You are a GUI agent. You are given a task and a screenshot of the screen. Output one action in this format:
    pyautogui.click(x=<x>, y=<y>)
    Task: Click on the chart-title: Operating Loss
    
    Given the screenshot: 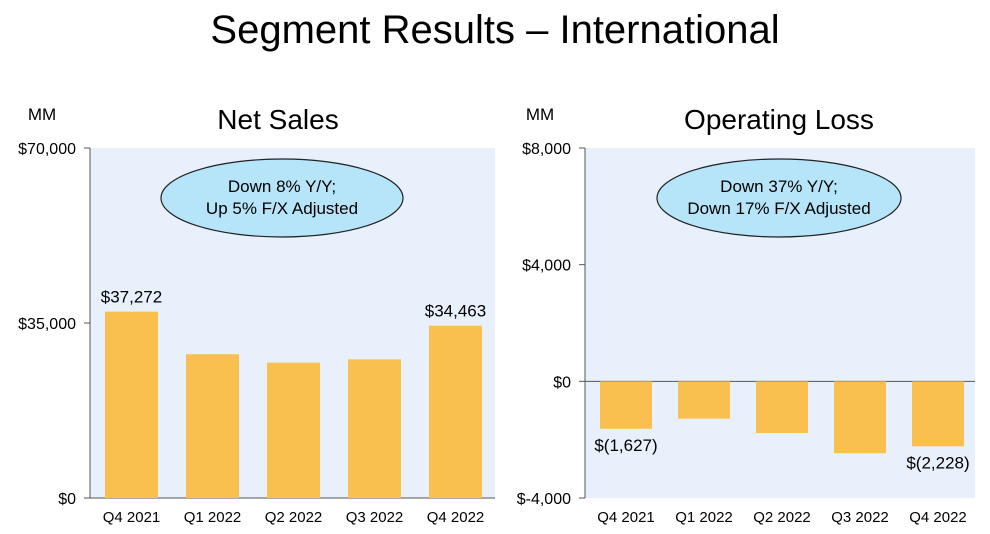 What is the action you would take?
    pyautogui.click(x=779, y=119)
    